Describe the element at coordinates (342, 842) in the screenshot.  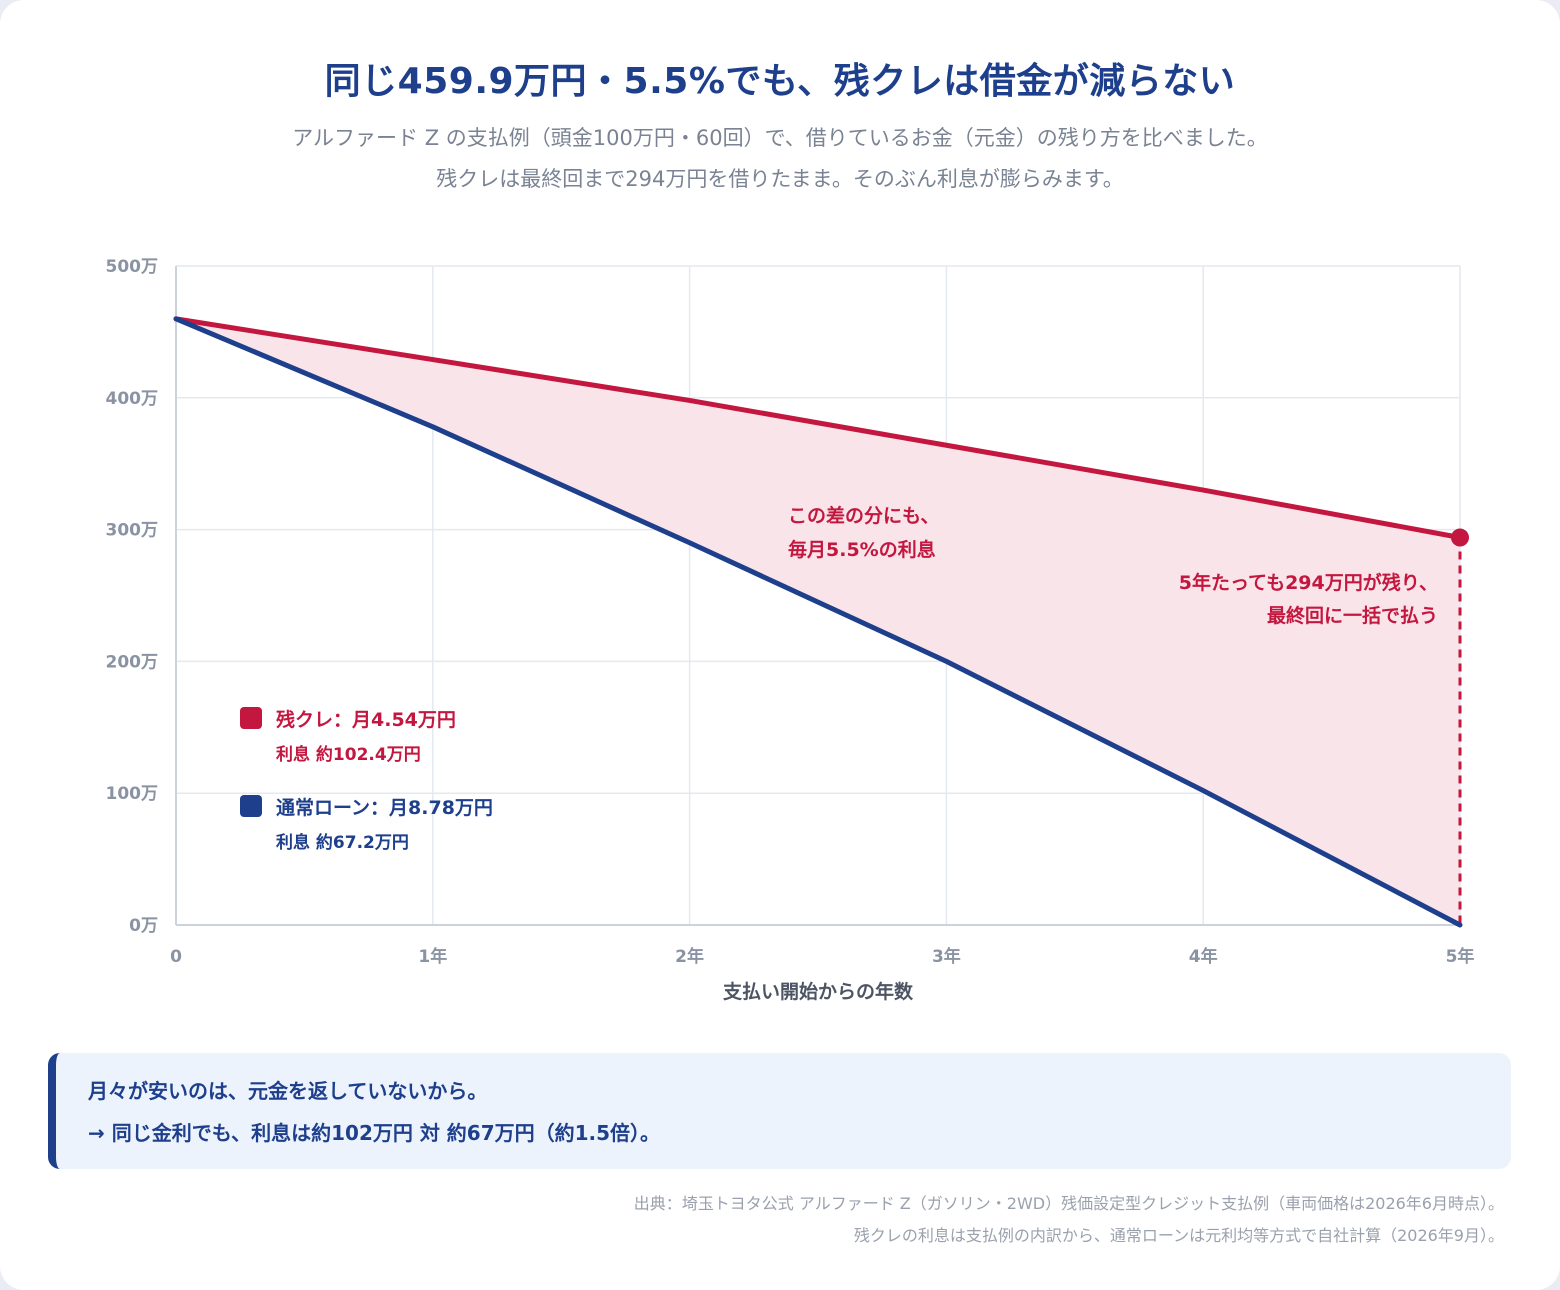
I see `legend-sub-loan: 利息 約67.2万円` at that location.